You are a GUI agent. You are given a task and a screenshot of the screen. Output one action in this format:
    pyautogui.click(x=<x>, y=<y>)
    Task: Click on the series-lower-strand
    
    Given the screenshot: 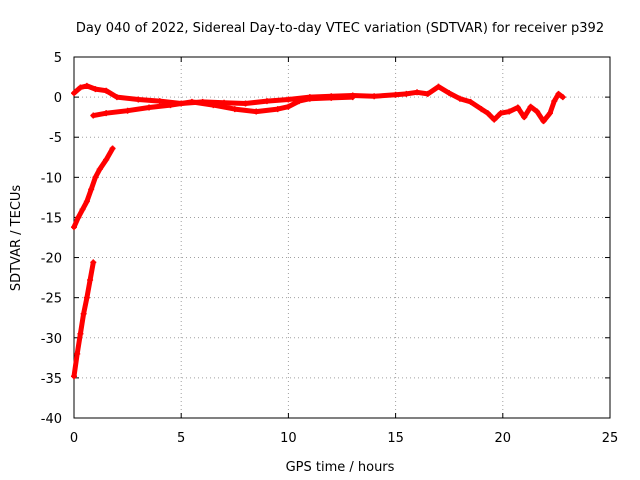 What is the action you would take?
    pyautogui.click(x=223, y=106)
    